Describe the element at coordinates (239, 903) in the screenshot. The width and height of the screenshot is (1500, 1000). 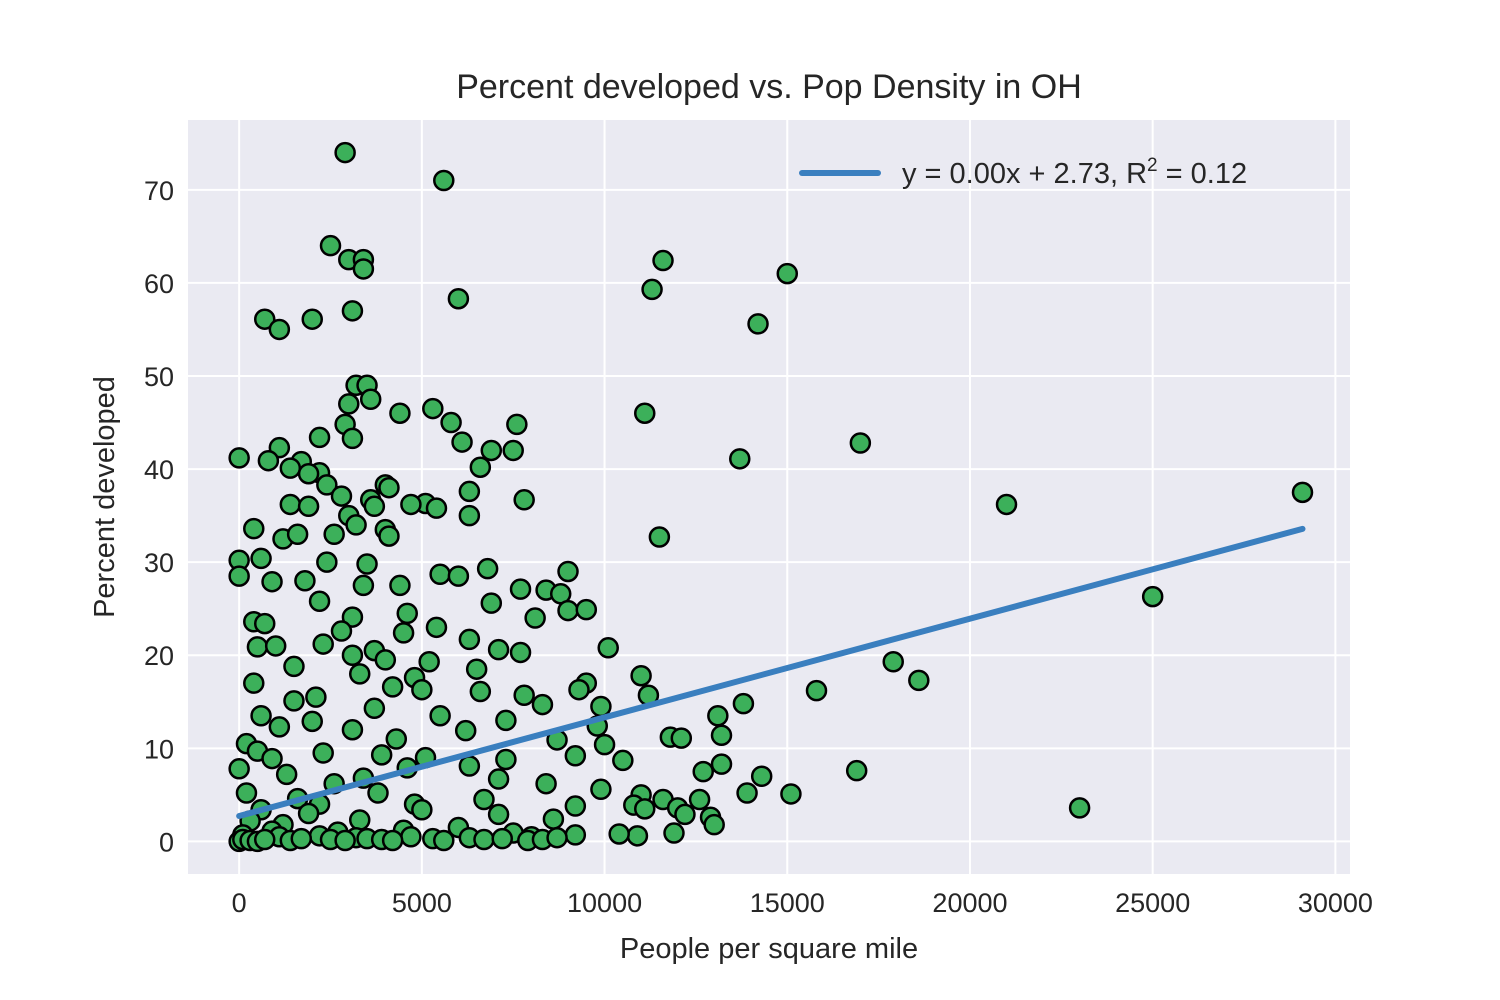
I see `x-tick-label: 0` at that location.